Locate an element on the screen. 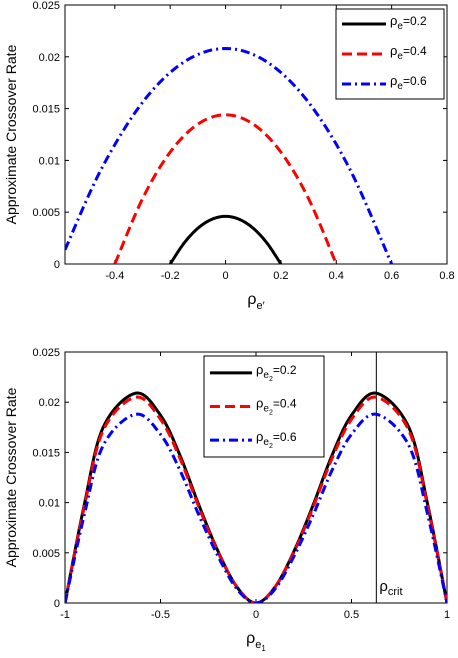 This screenshot has width=458, height=658. x-axis-label: ρe1 is located at coordinates (256, 641).